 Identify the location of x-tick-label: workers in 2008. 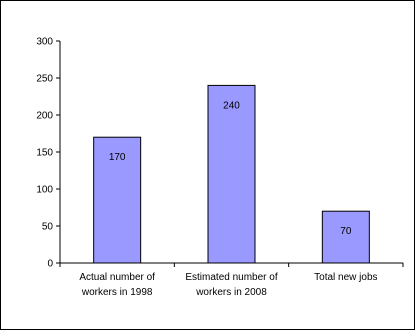
(231, 292).